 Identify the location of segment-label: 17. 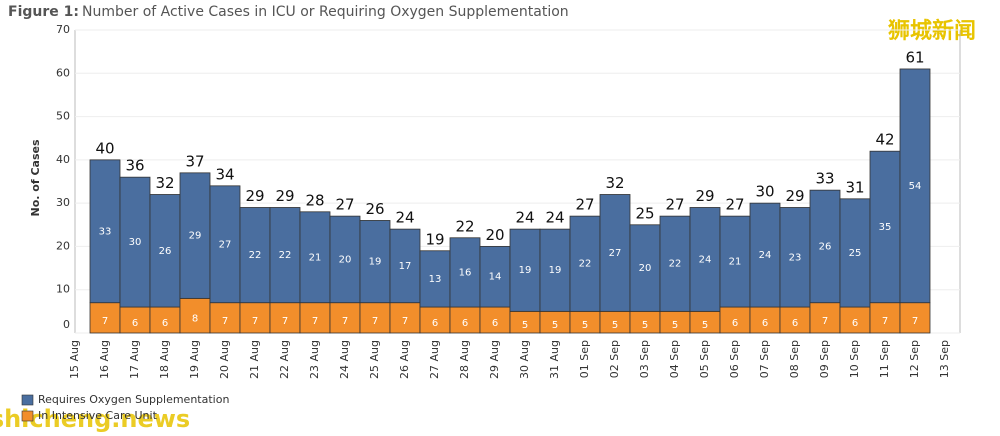
(405, 266).